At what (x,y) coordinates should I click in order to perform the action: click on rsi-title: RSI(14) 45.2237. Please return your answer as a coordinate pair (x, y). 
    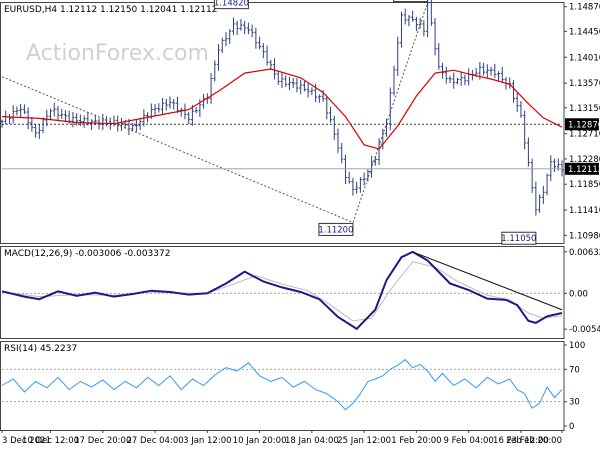
    Looking at the image, I should click on (40, 349).